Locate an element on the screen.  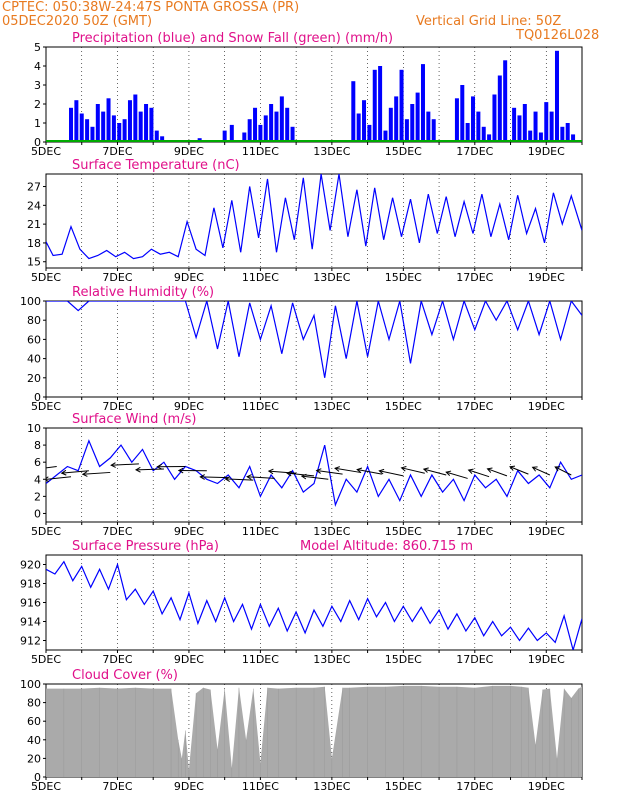
temp-ytick-label: 27 is located at coordinates (34, 187).